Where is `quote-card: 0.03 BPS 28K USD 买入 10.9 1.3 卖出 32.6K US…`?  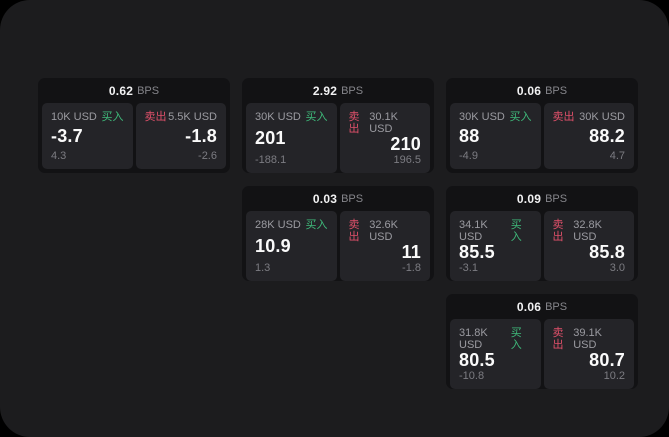
quote-card: 0.03 BPS 28K USD 买入 10.9 1.3 卖出 32.6K US… is located at coordinates (338, 233).